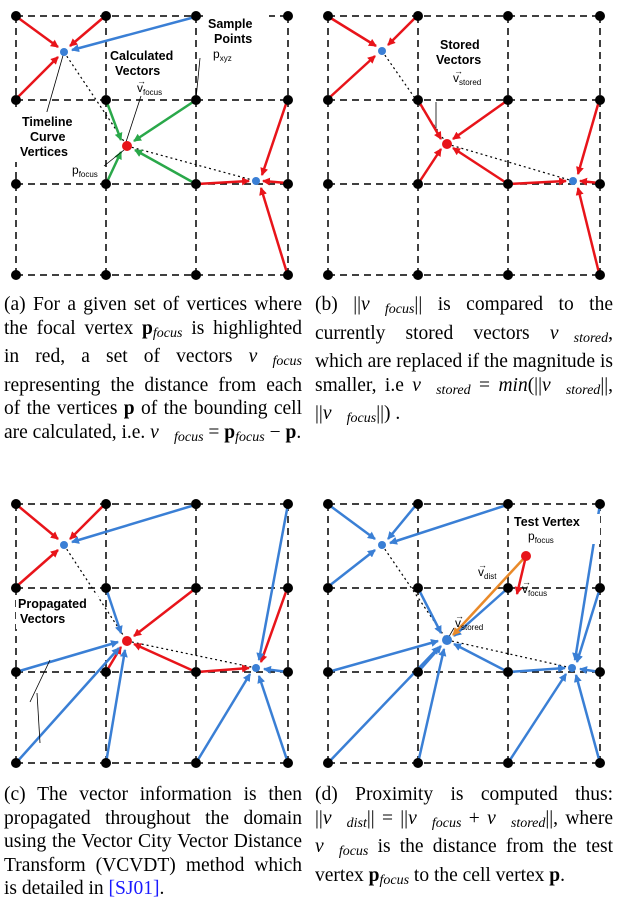 The height and width of the screenshot is (915, 619). I want to click on panel-a-focal-vertex, so click(127, 146).